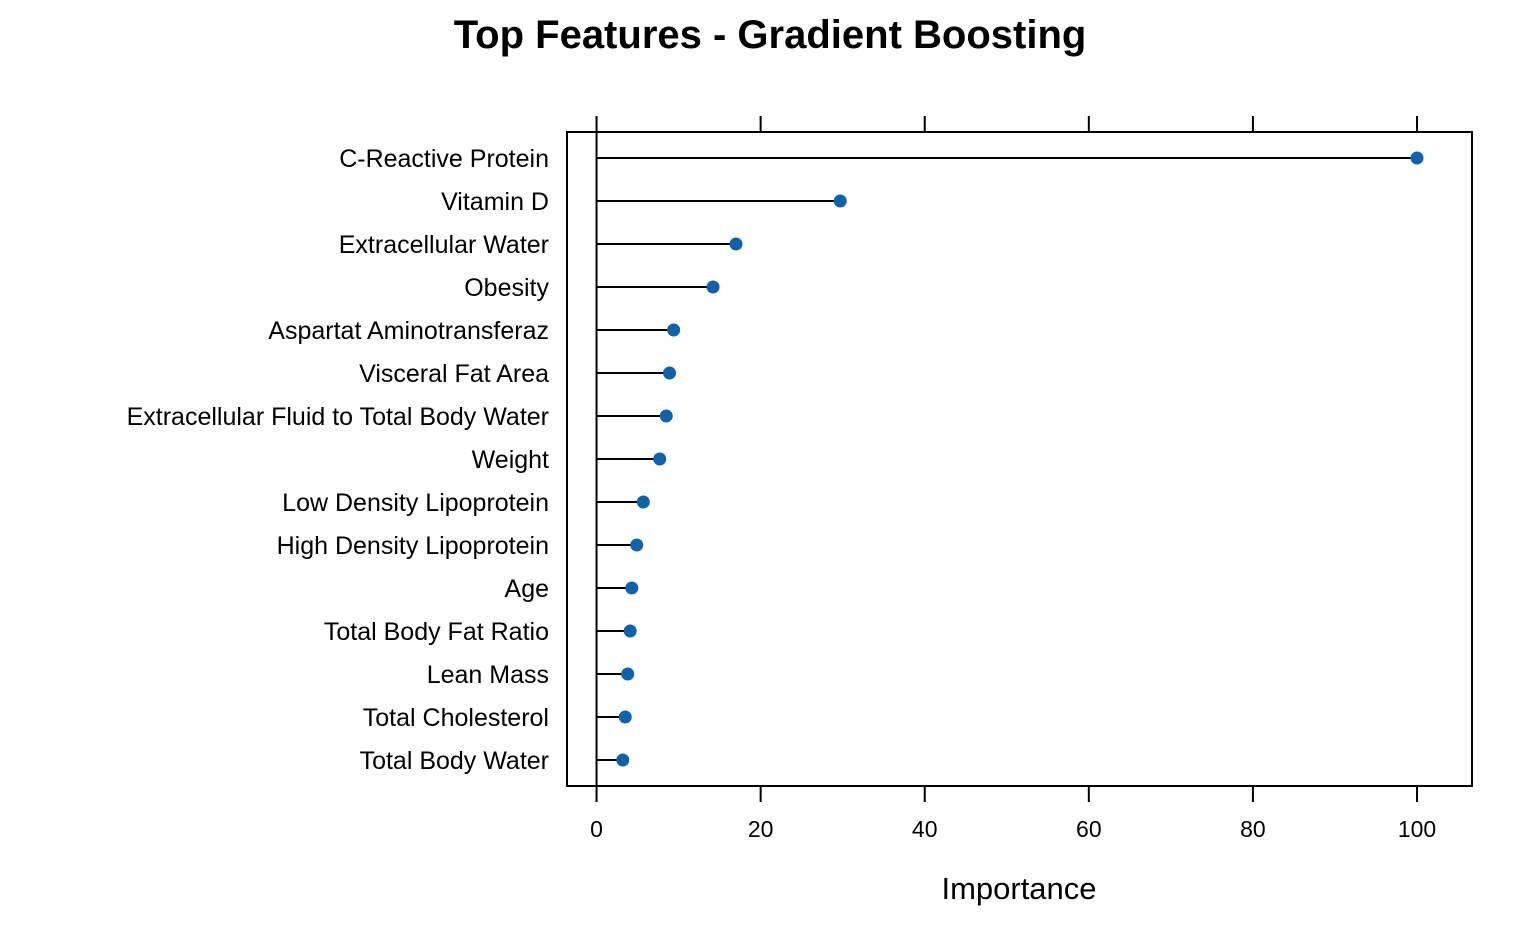  What do you see at coordinates (506, 288) in the screenshot?
I see `category-label-3: Obesity` at bounding box center [506, 288].